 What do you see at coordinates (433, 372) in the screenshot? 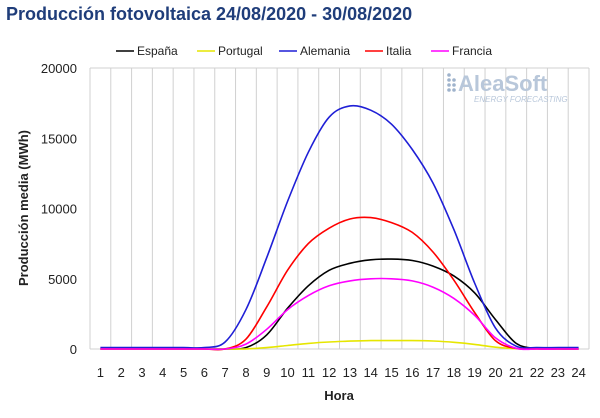
I see `x-tick-label: 17` at bounding box center [433, 372].